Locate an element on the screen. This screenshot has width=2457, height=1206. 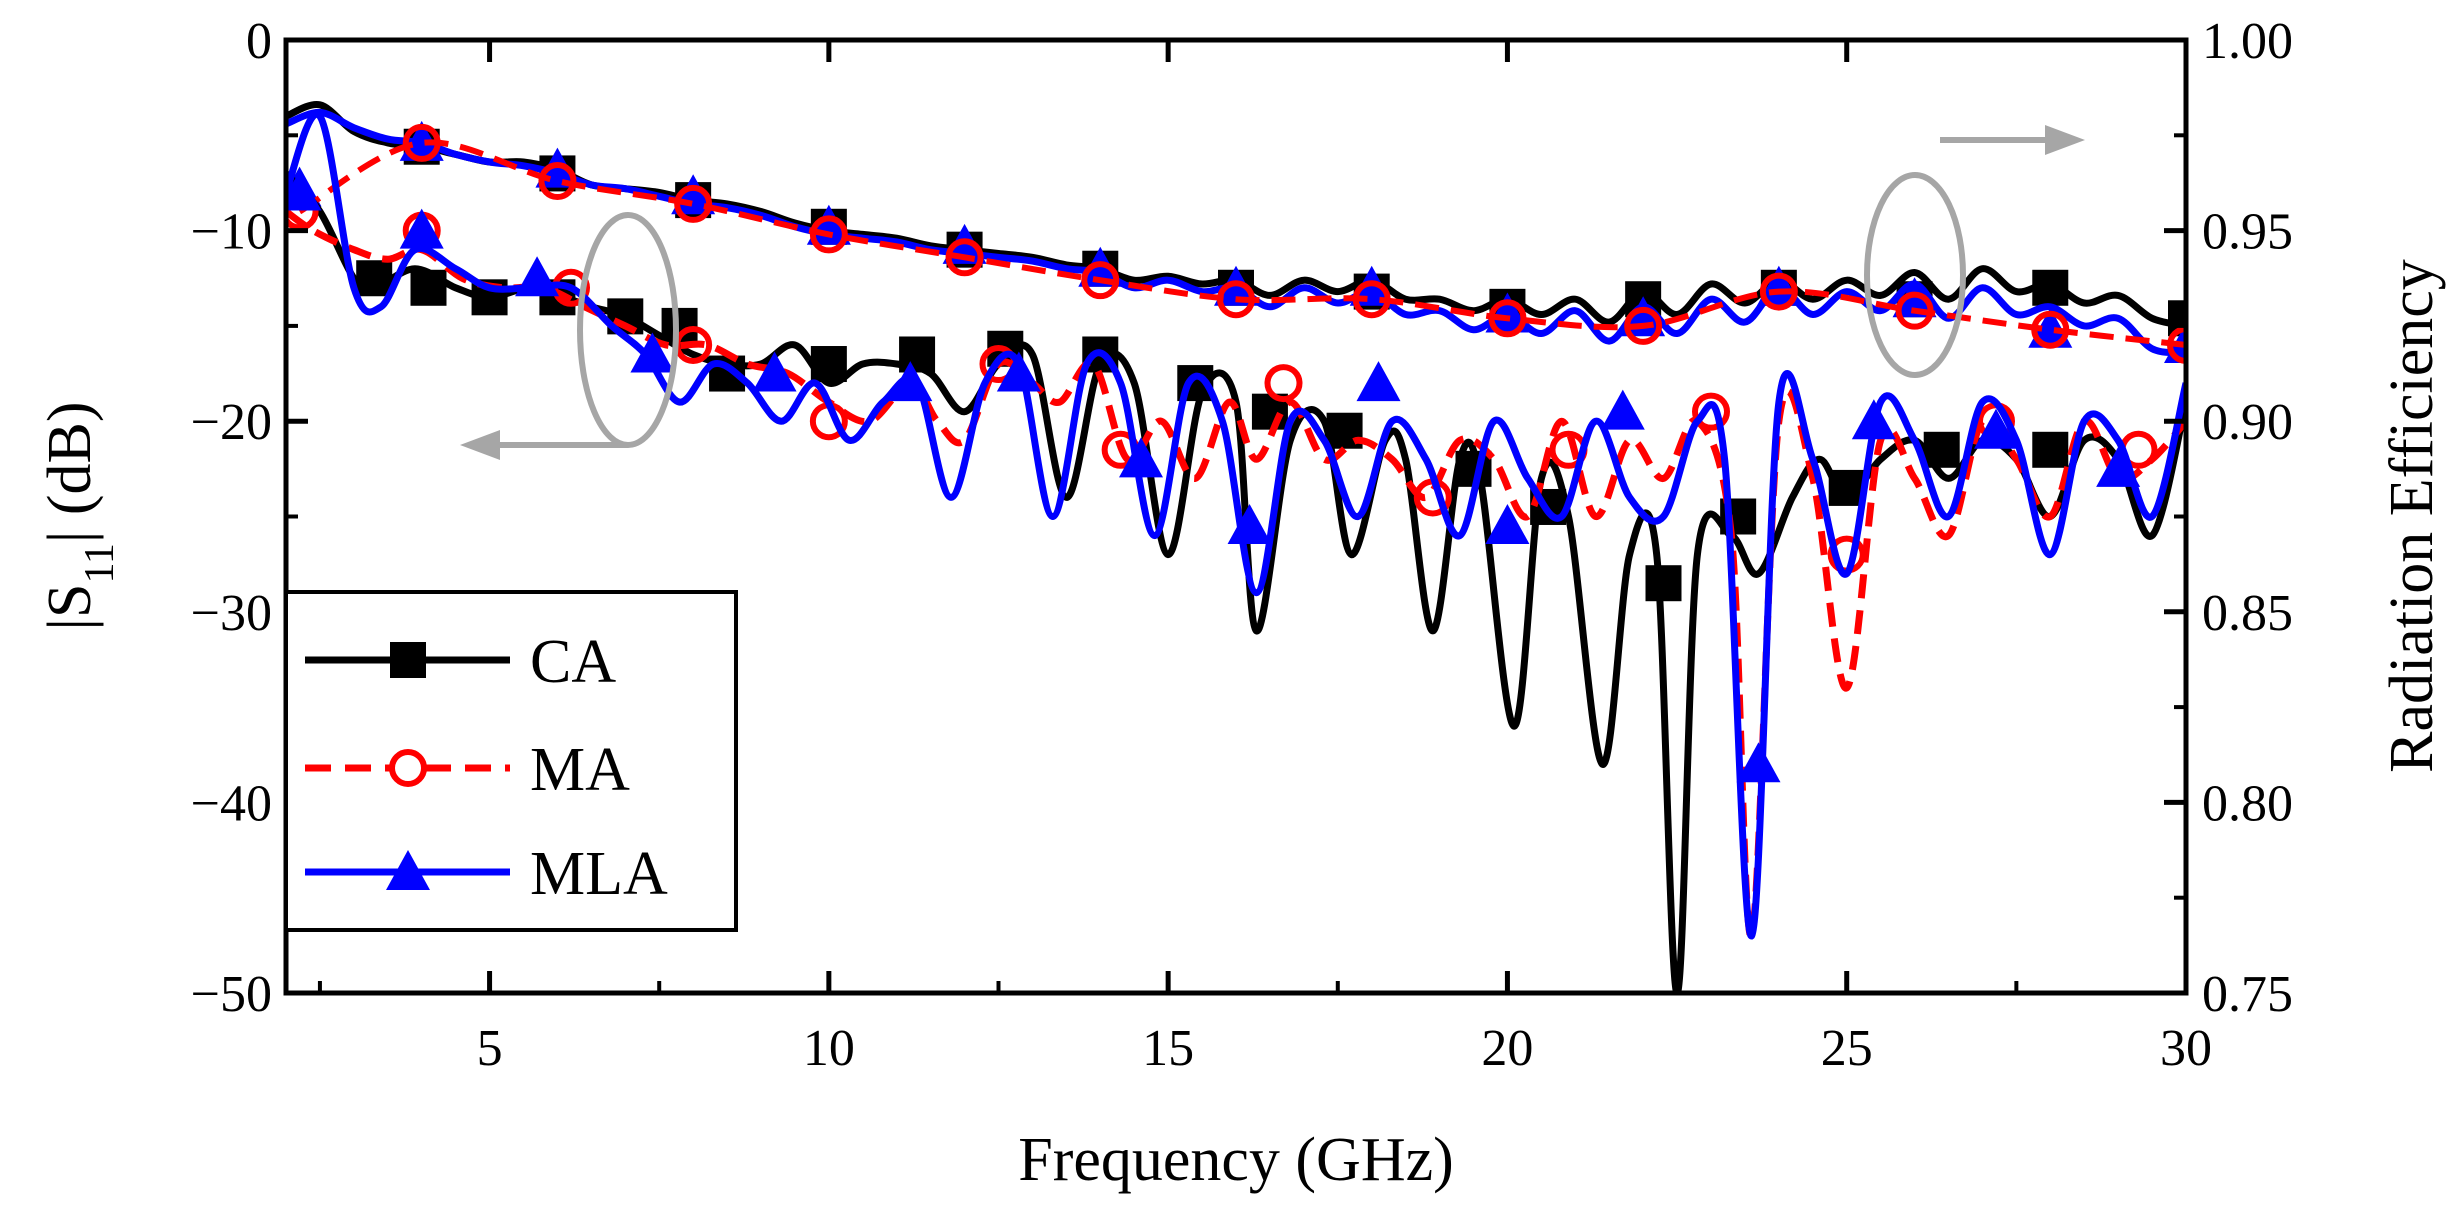
y-left-tick-label: −20 is located at coordinates (231, 422).